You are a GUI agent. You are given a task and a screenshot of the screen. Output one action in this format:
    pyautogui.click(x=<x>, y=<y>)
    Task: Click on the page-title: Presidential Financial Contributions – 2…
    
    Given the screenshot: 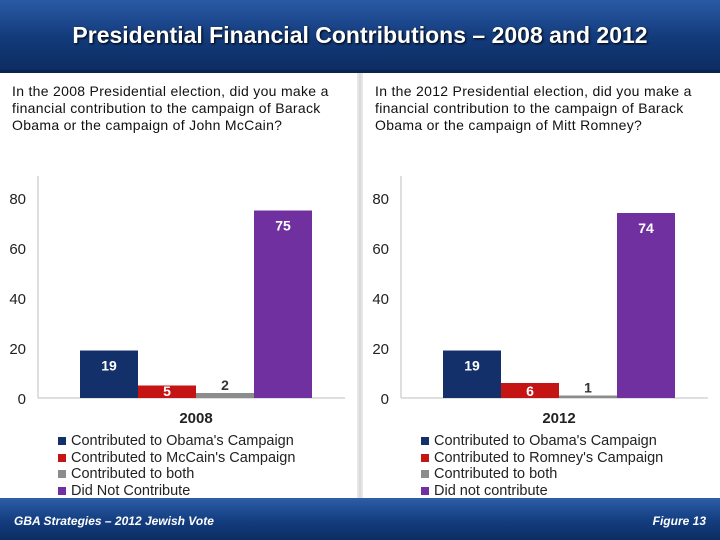 What is the action you would take?
    pyautogui.click(x=360, y=35)
    